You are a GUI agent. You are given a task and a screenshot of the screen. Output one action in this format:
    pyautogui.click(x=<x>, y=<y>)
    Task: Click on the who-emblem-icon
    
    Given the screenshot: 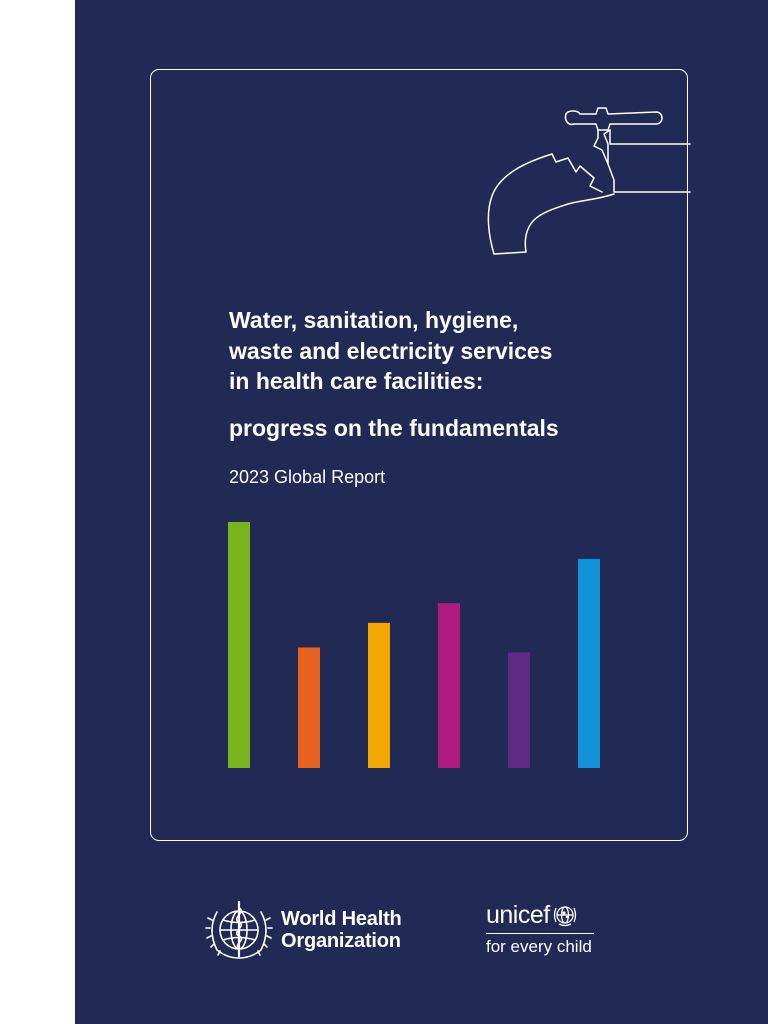 What is the action you would take?
    pyautogui.click(x=239, y=929)
    